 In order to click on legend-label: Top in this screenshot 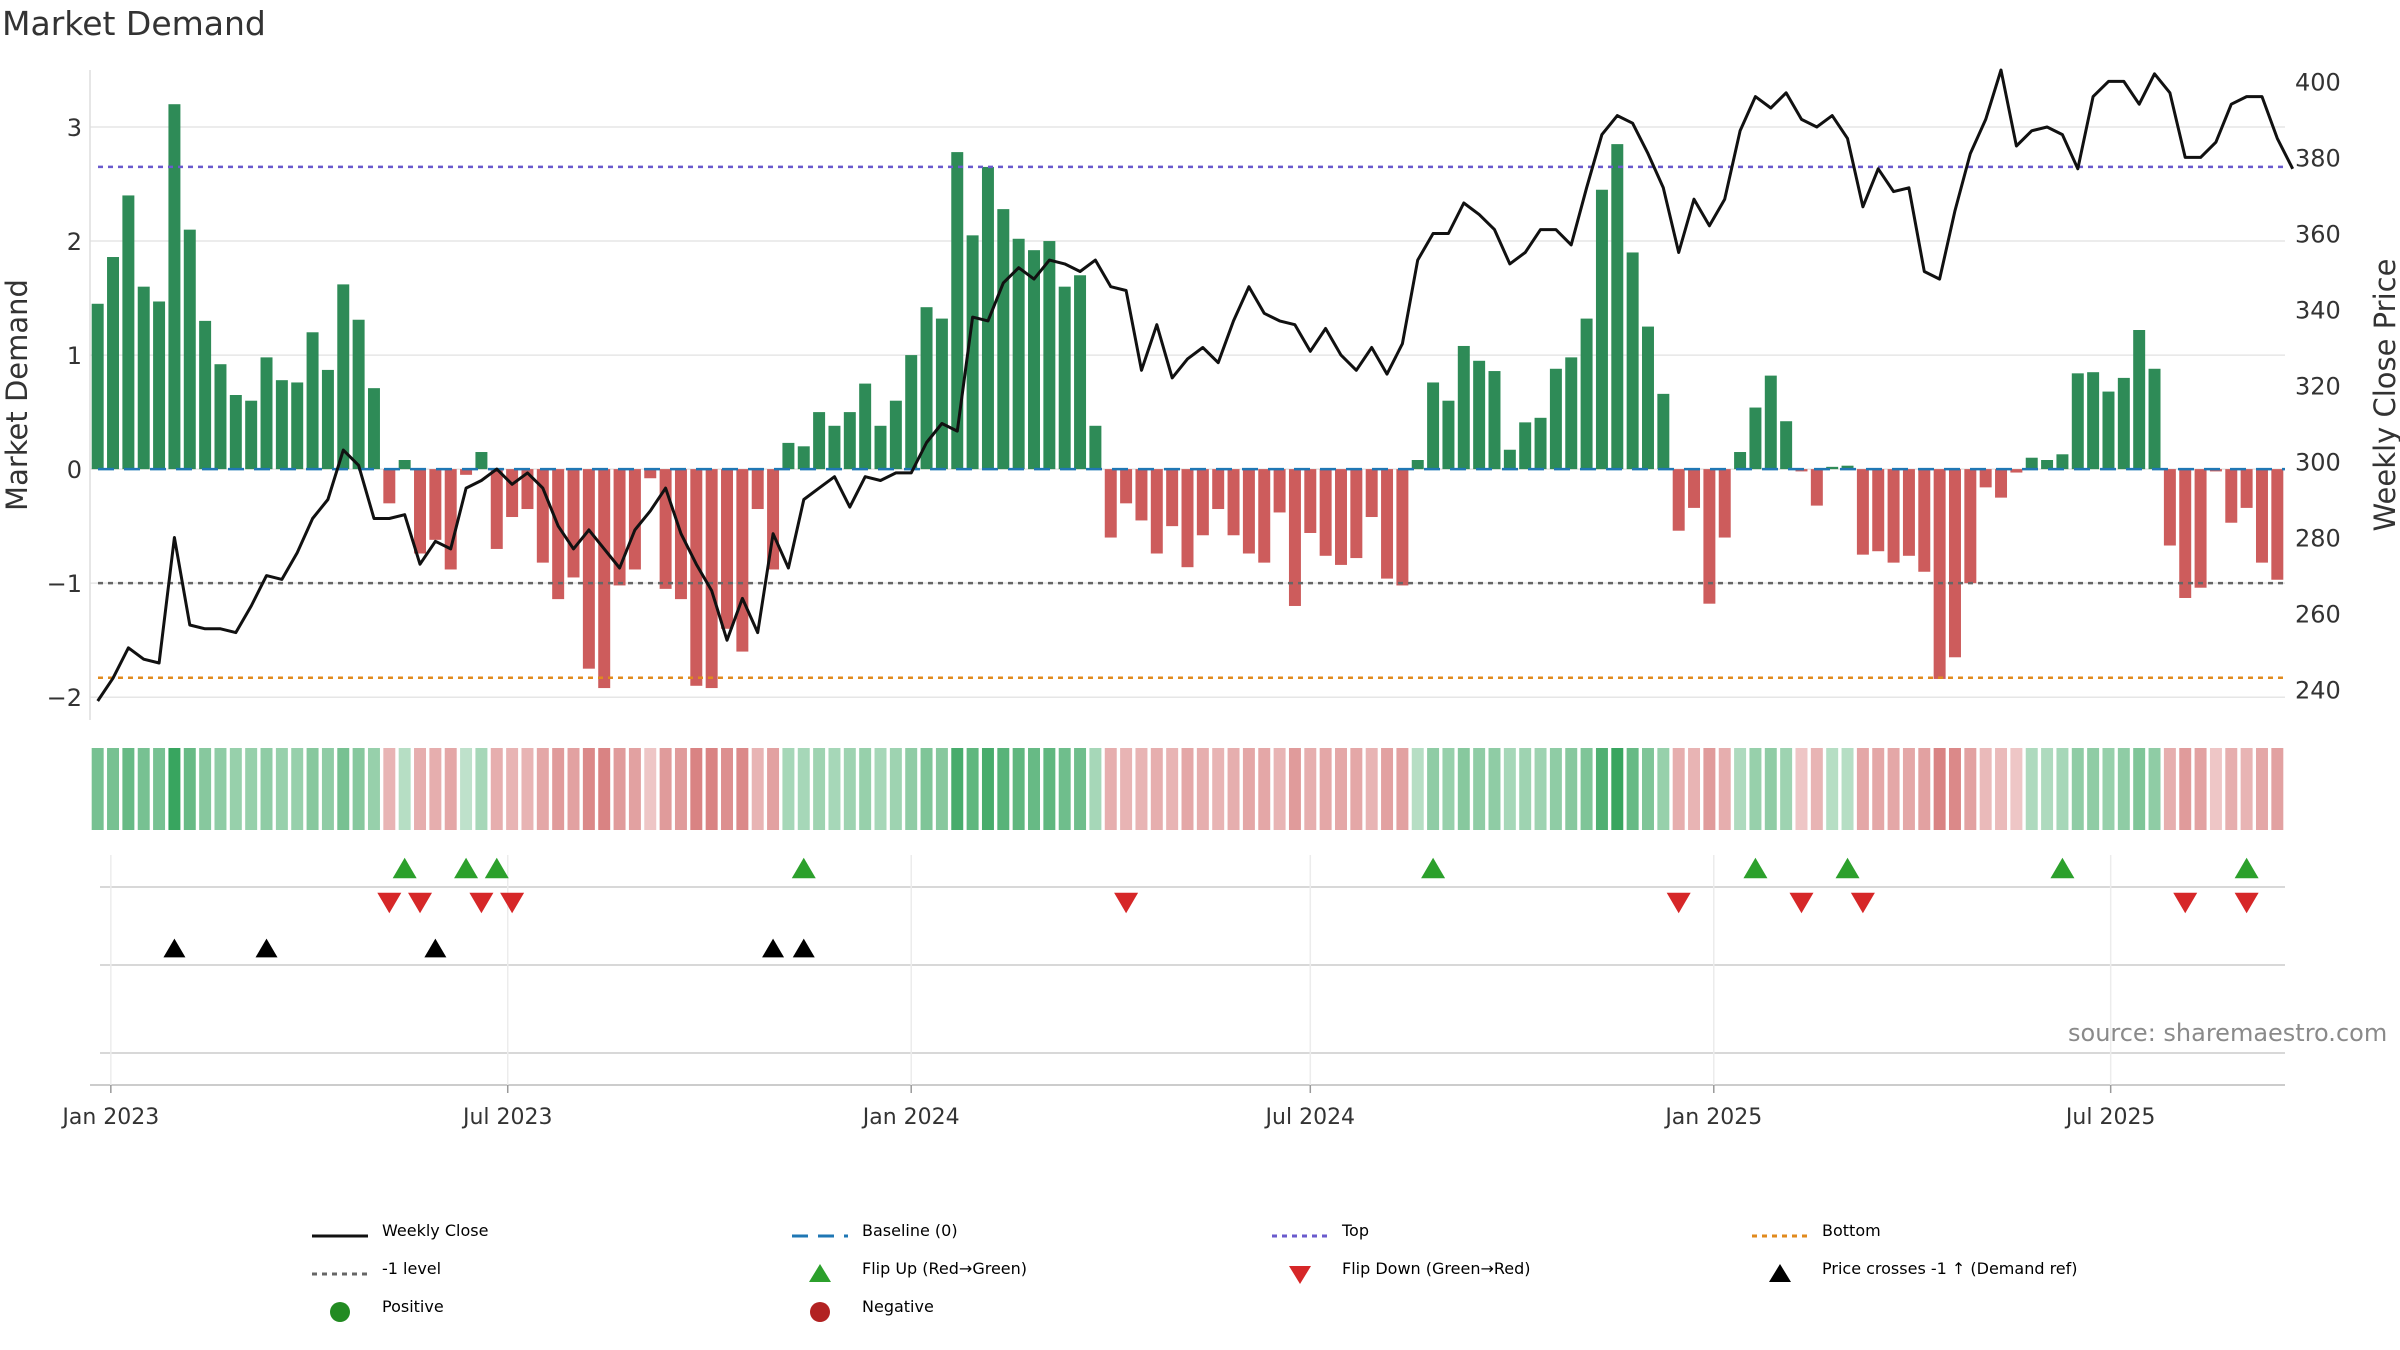, I will do `click(1355, 1230)`.